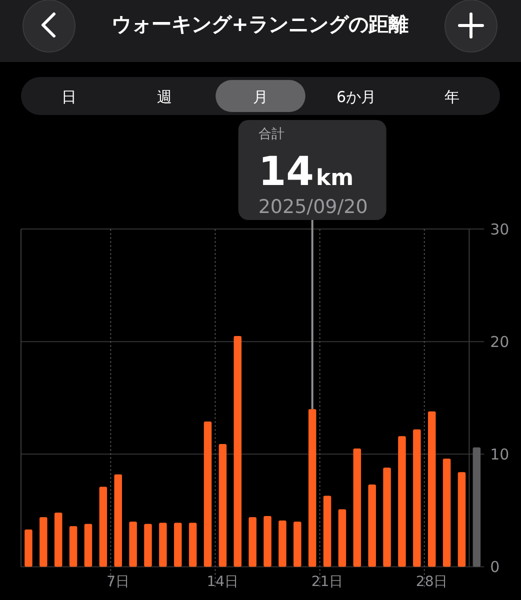  What do you see at coordinates (495, 567) in the screenshot?
I see `y-tick-label: 0` at bounding box center [495, 567].